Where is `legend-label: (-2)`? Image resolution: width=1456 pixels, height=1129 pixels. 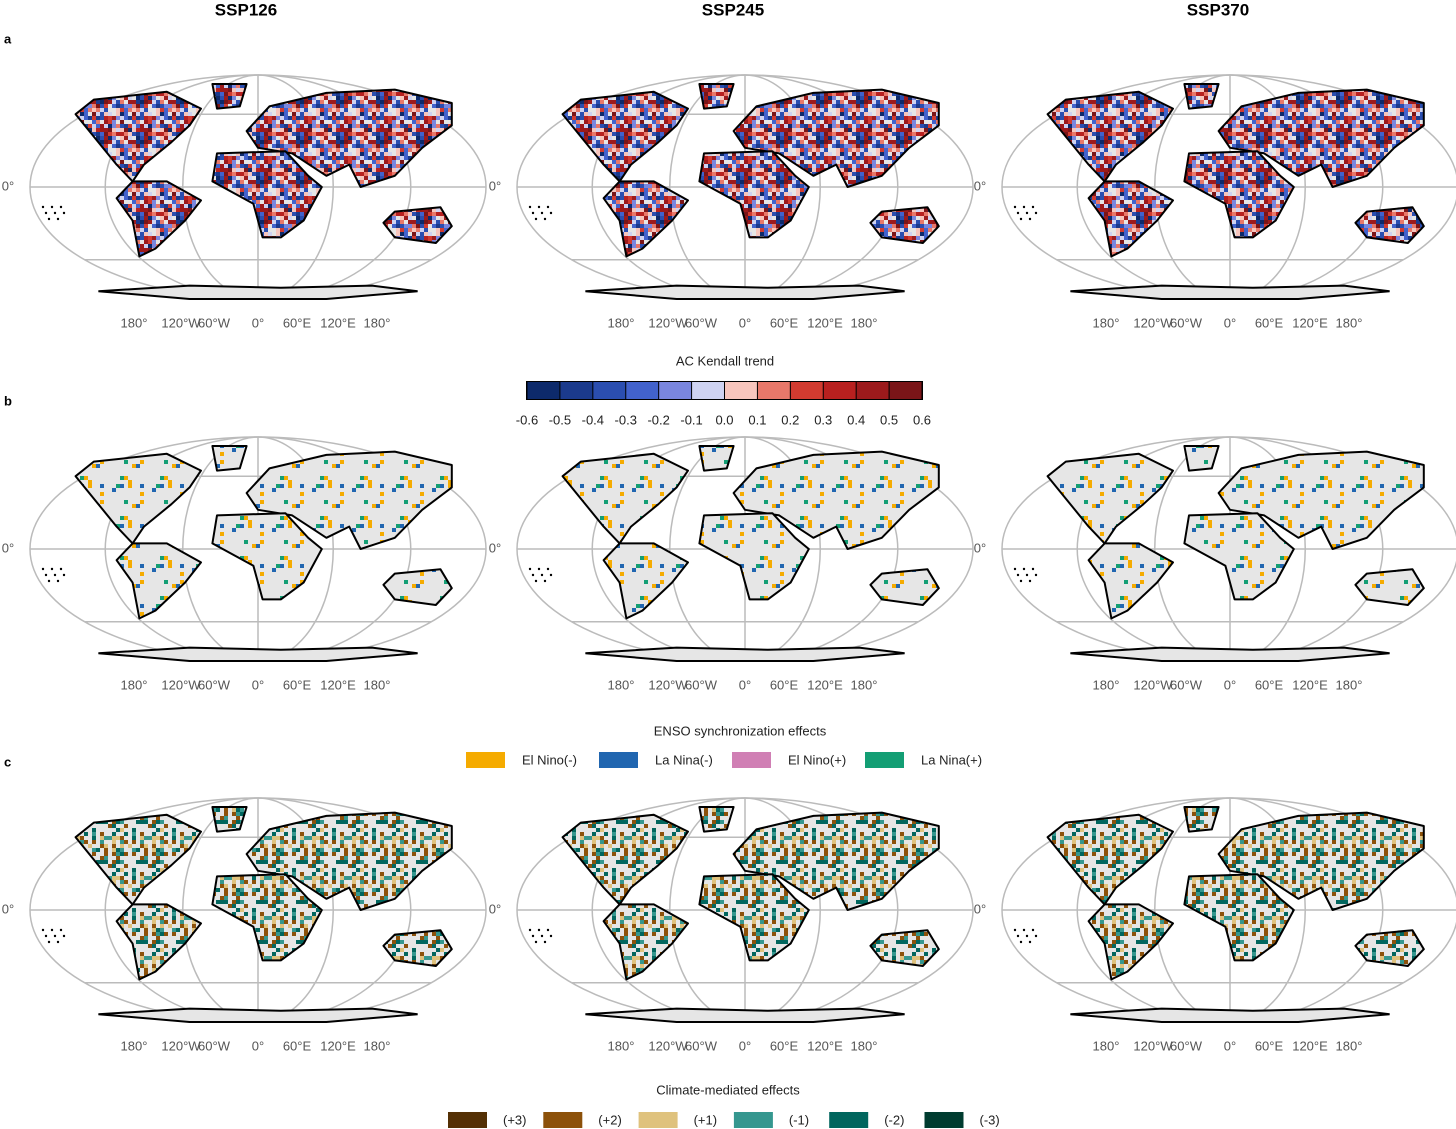
legend-label: (-2) is located at coordinates (894, 1119).